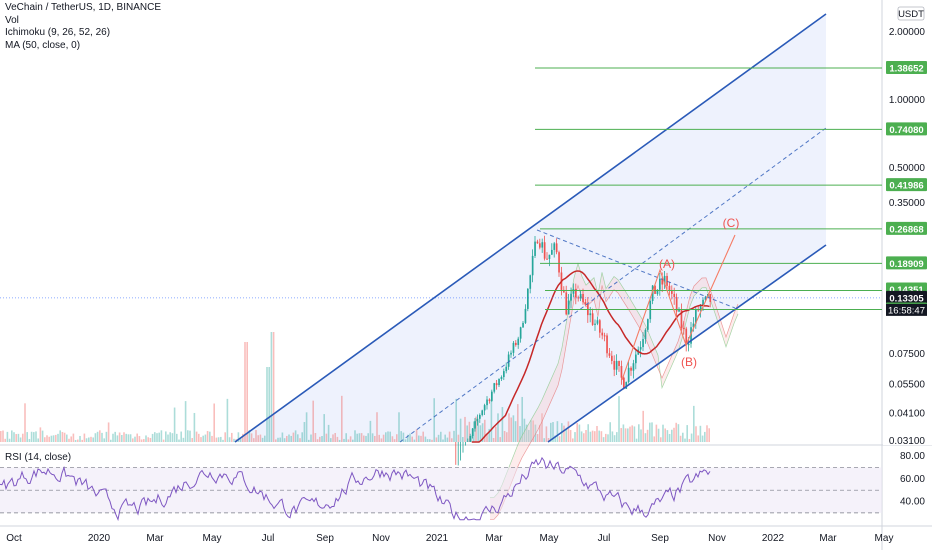 The width and height of the screenshot is (932, 555). What do you see at coordinates (912, 456) in the screenshot?
I see `rsi-tick-label: 80.00` at bounding box center [912, 456].